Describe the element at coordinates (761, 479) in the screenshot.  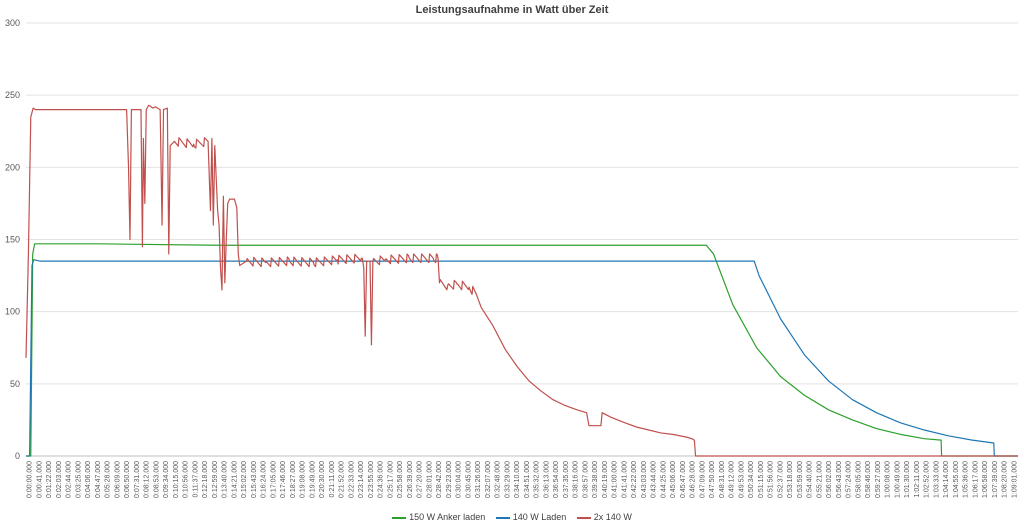
I see `x-tick-label: 0:51:15.000` at that location.